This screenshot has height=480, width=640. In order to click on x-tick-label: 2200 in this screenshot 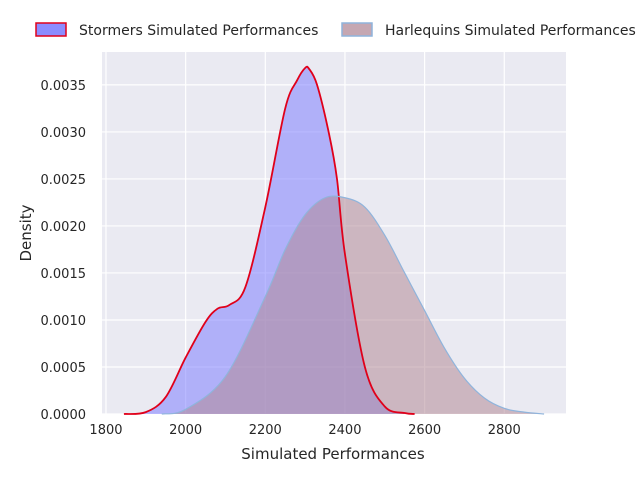, I will do `click(265, 430)`.